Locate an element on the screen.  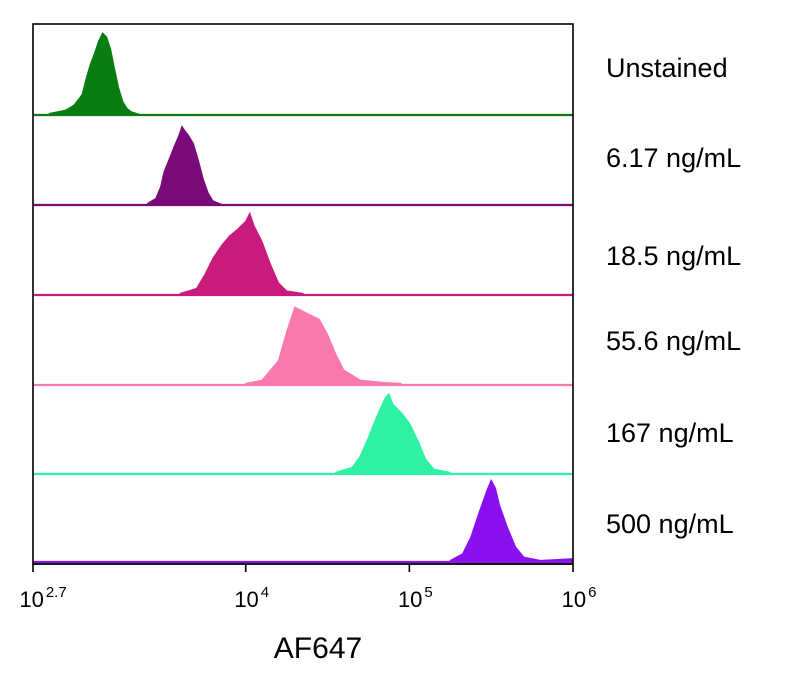
x-tick-label: 10 6 is located at coordinates (579, 598).